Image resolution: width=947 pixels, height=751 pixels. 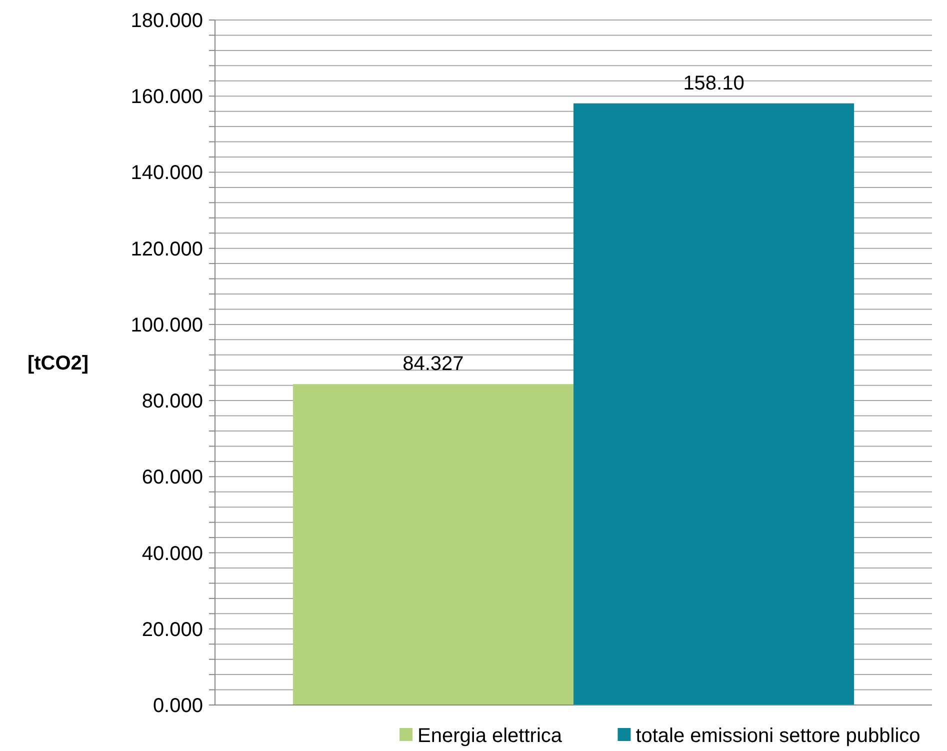 What do you see at coordinates (172, 629) in the screenshot?
I see `y-tick-label: 20.000` at bounding box center [172, 629].